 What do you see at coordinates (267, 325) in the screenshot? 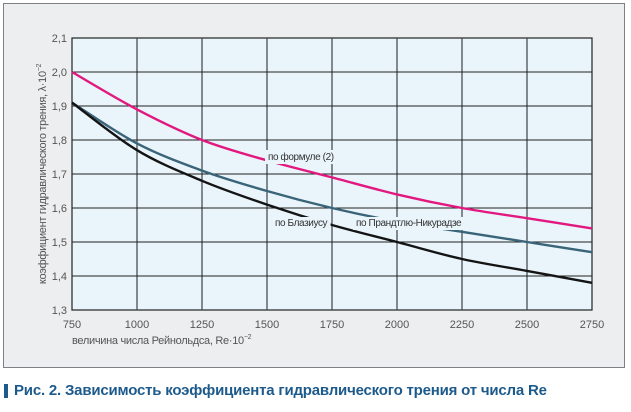
I see `x-tick-label: 1500` at bounding box center [267, 325].